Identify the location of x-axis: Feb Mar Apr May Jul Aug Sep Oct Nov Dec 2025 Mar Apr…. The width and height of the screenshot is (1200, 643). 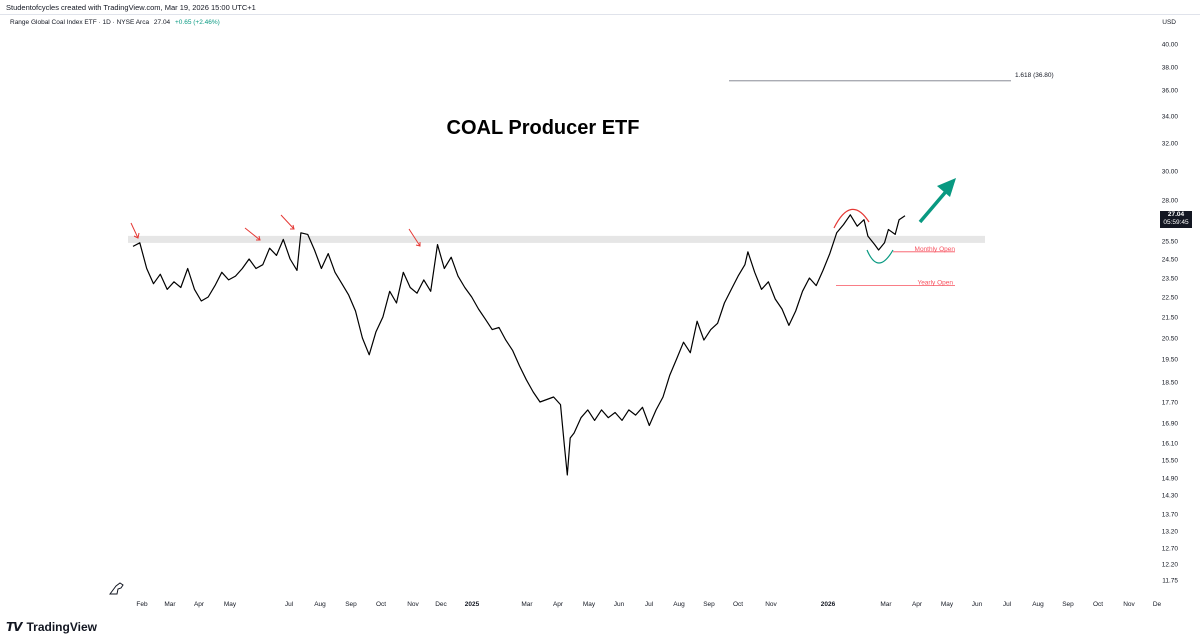
(648, 604).